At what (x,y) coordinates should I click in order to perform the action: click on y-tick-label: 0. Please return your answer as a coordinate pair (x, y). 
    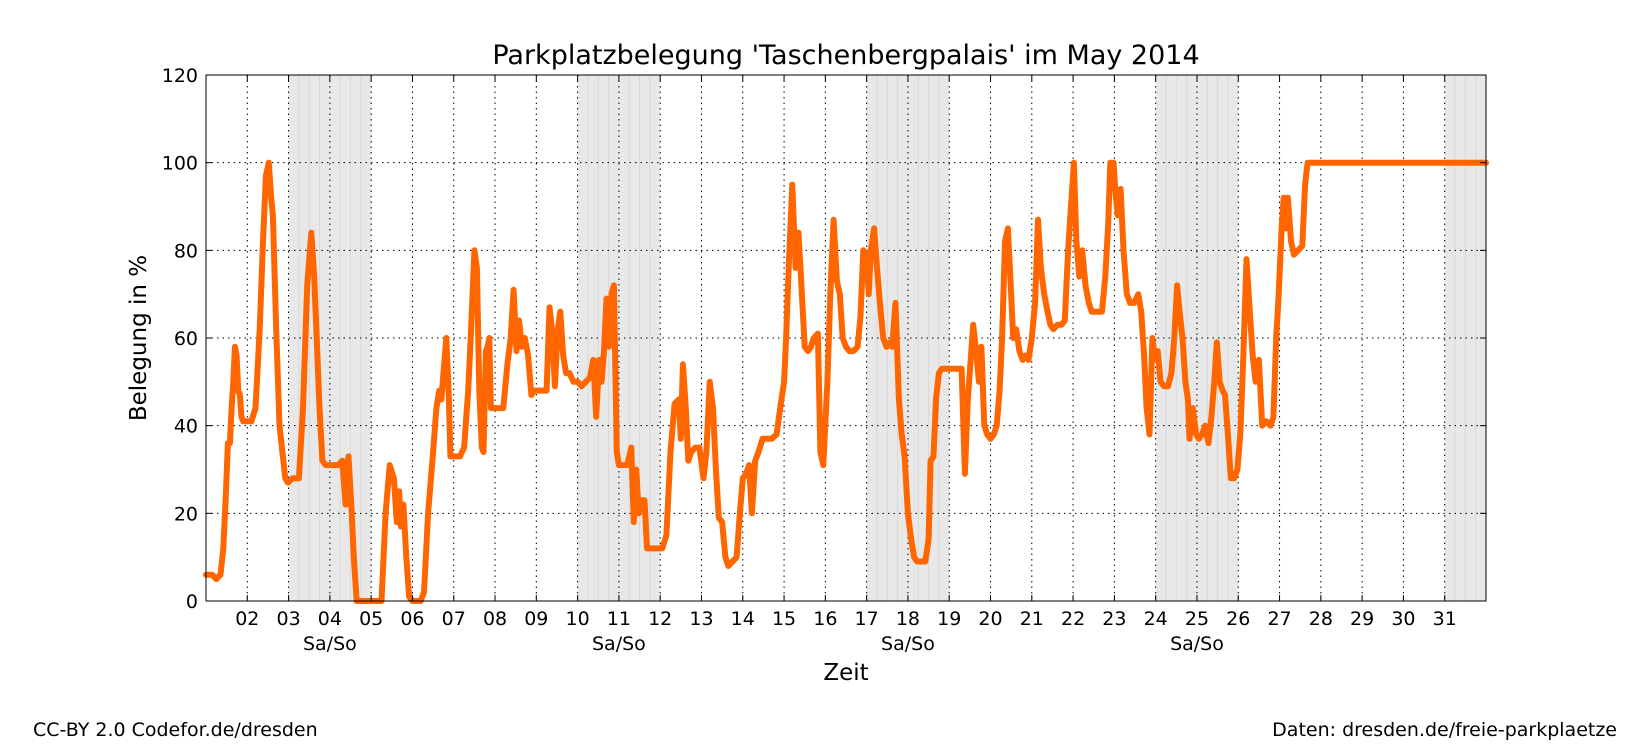
    Looking at the image, I should click on (192, 602).